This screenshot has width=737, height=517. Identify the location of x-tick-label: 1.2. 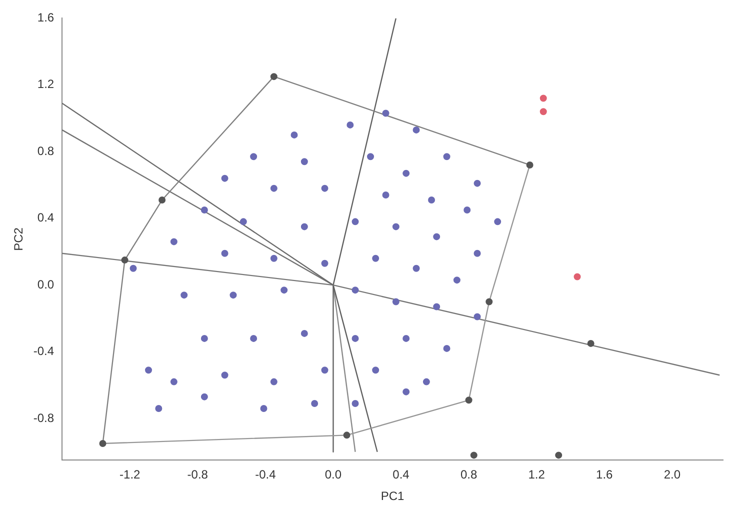
(537, 475).